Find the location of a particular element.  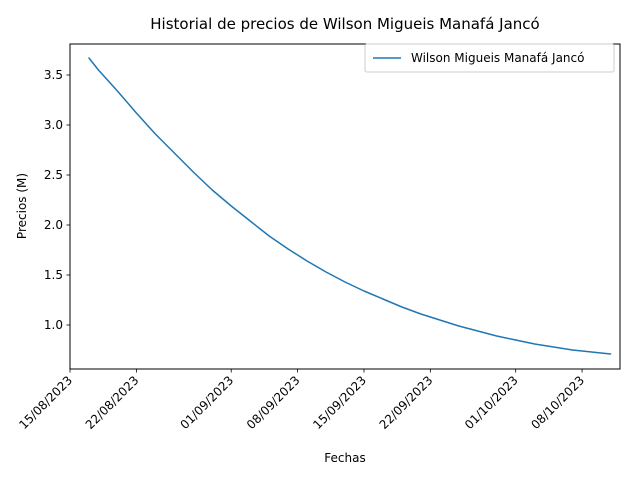

y-tick-label: 2.0 is located at coordinates (53, 225).